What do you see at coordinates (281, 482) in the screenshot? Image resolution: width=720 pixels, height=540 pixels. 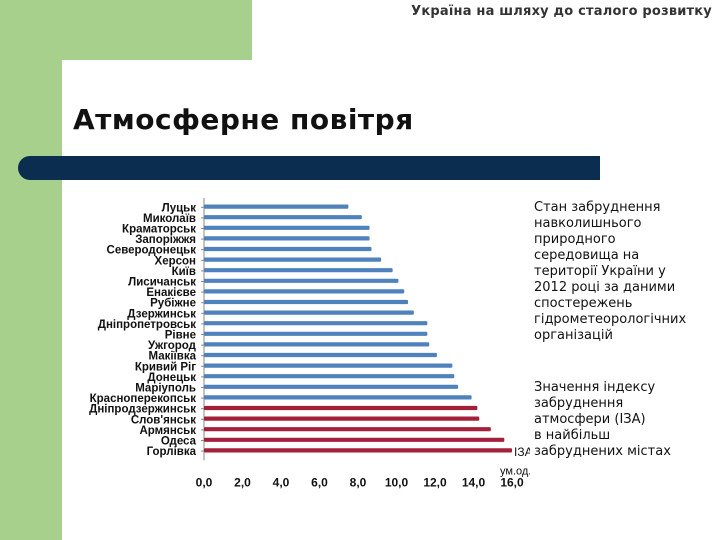 I see `x-tick-label: 4,0` at bounding box center [281, 482].